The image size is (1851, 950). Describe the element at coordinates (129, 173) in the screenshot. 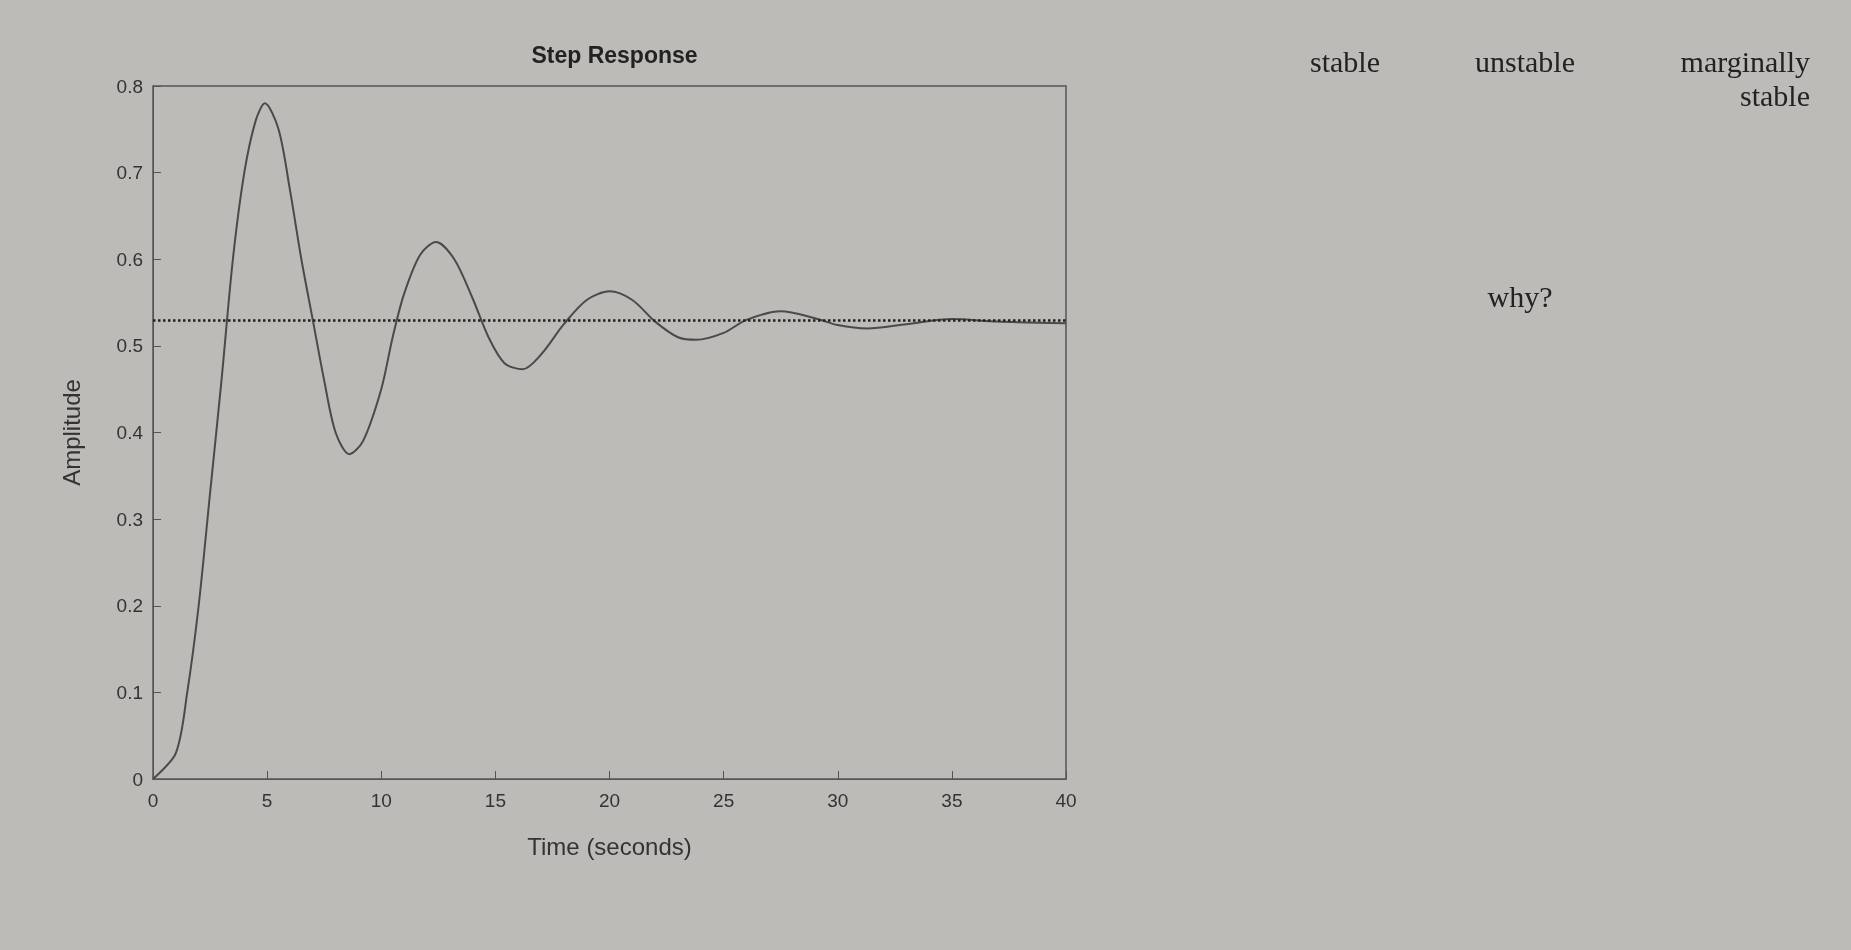

I see `y-tick-label: 0.7` at that location.